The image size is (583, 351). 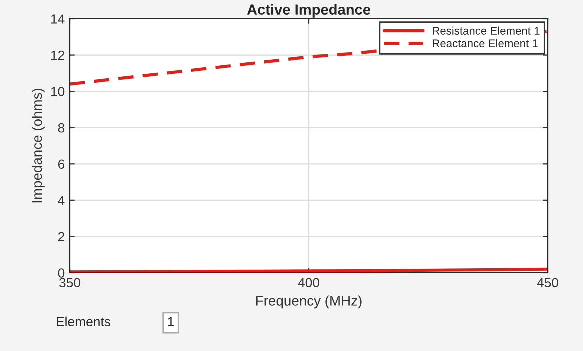 I want to click on y-tick-label: 2, so click(x=61, y=237).